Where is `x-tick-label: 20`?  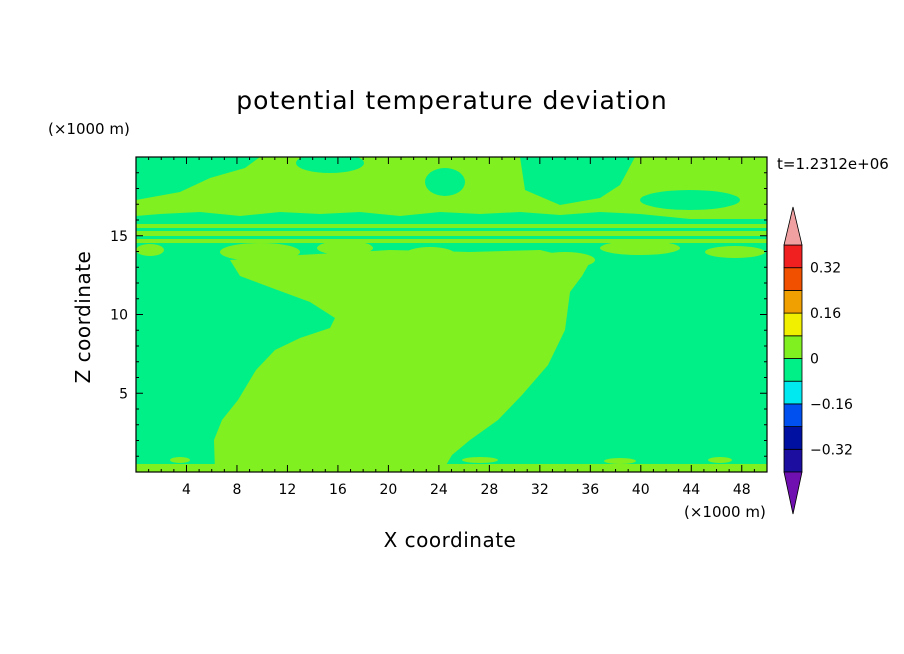
x-tick-label: 20 is located at coordinates (388, 490).